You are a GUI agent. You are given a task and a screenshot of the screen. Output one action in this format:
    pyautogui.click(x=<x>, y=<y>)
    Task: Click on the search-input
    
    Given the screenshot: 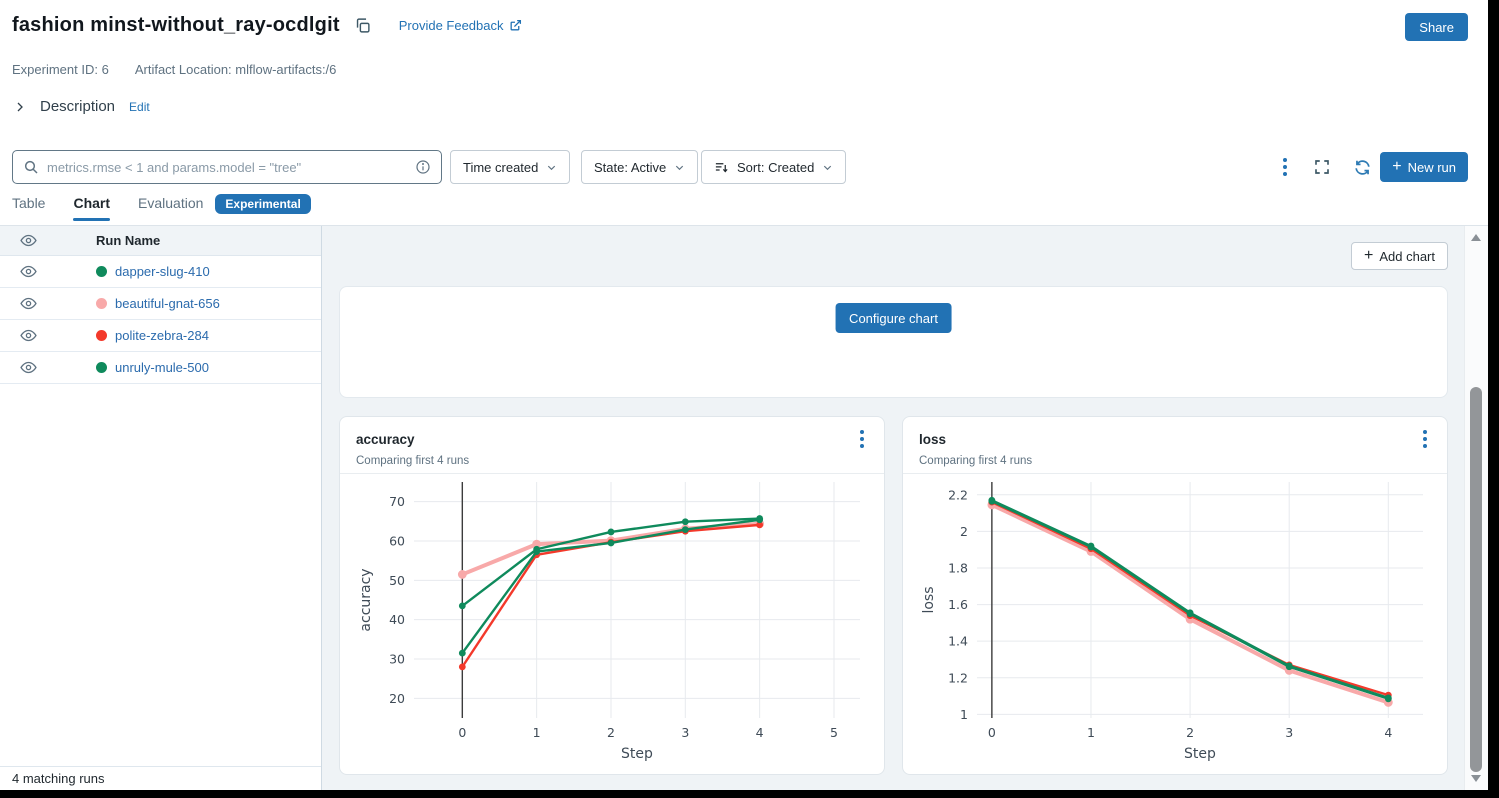 What is the action you would take?
    pyautogui.click(x=227, y=167)
    